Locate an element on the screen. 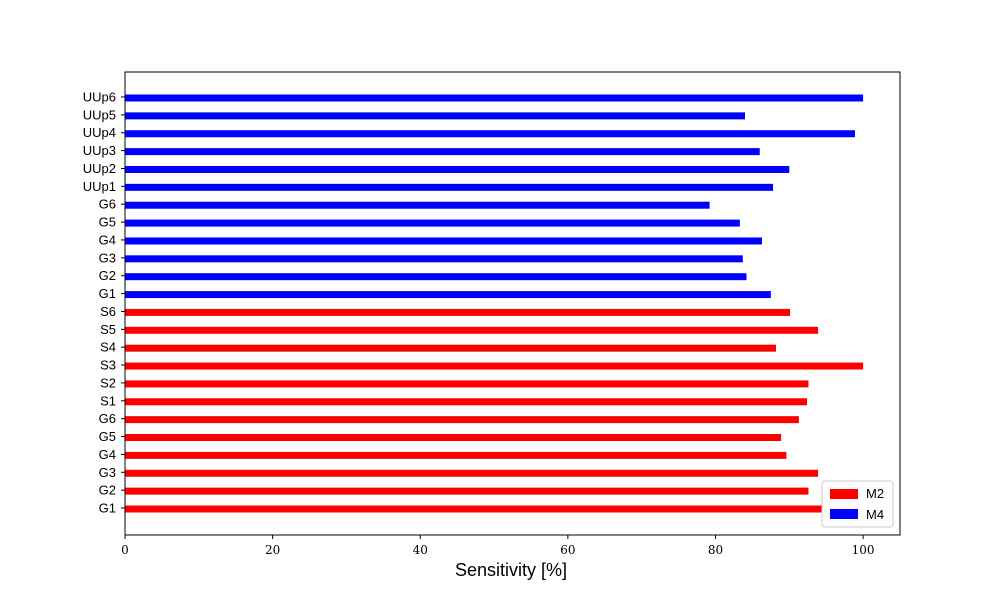 This screenshot has width=1000, height=600. category-label: S6 is located at coordinates (108, 311).